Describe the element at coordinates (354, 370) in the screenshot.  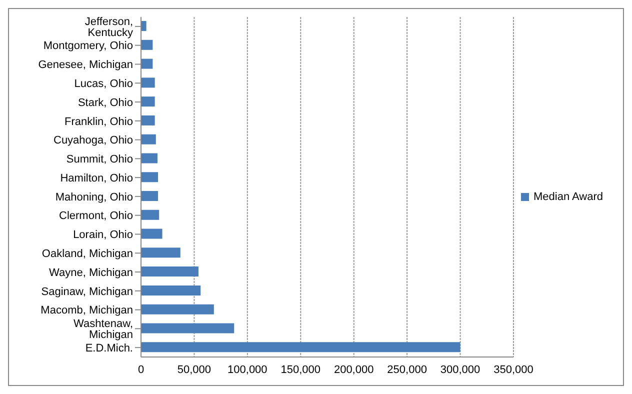
I see `x-tick-label: 200,000` at that location.